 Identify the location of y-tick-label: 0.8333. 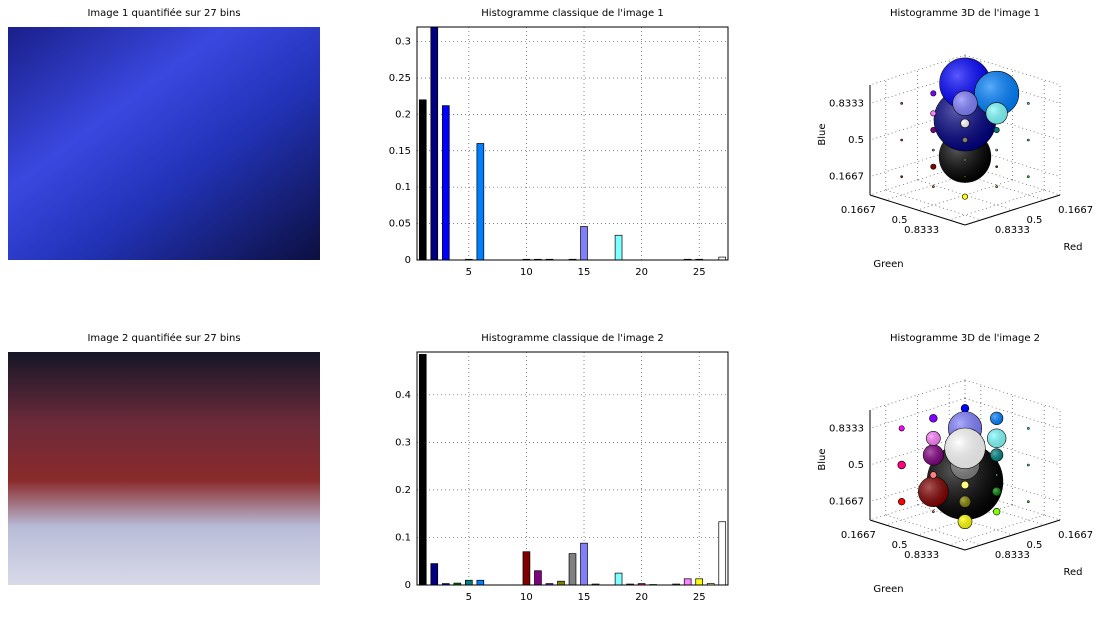
(921, 555).